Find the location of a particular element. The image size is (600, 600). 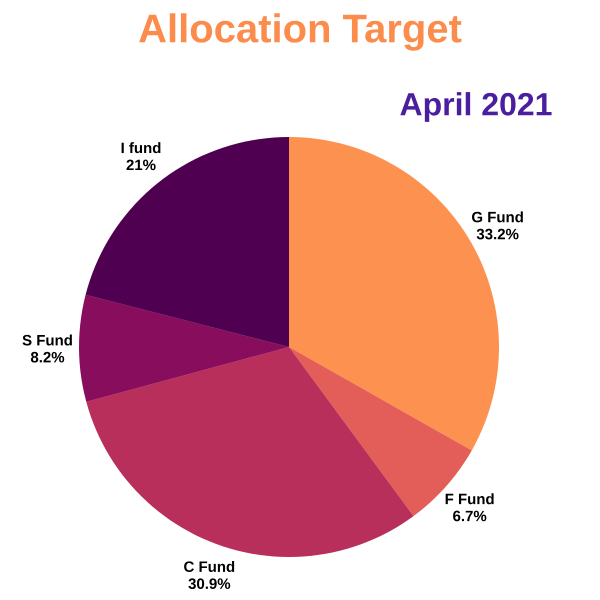

data-label: 33.2% is located at coordinates (497, 234).